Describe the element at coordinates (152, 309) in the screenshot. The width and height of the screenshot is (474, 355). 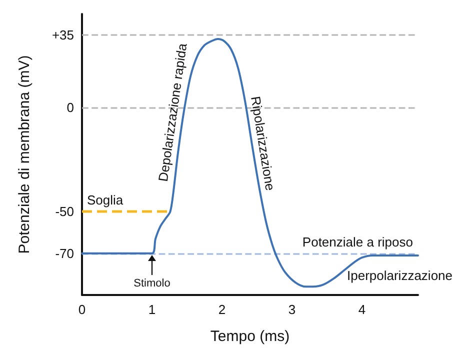
I see `x-tick-label: 1` at that location.